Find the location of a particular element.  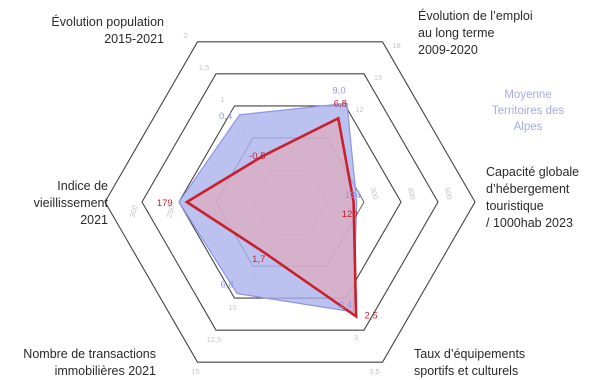

territory-data-label: 2,5 is located at coordinates (370, 315).